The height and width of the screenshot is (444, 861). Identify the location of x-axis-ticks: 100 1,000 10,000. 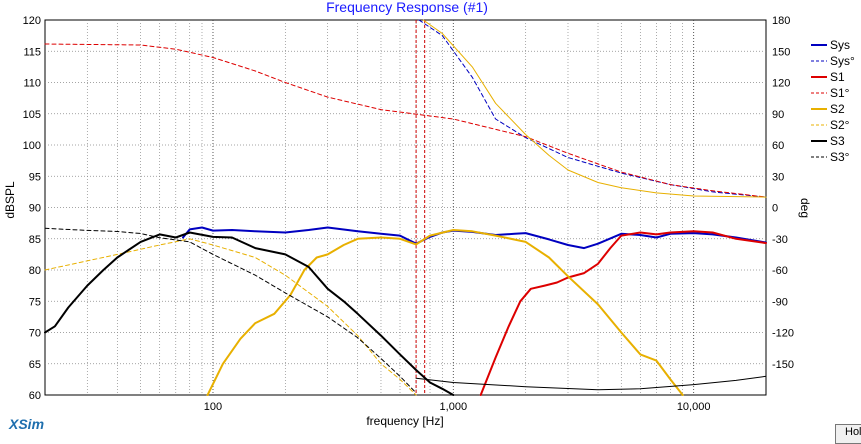
(457, 407).